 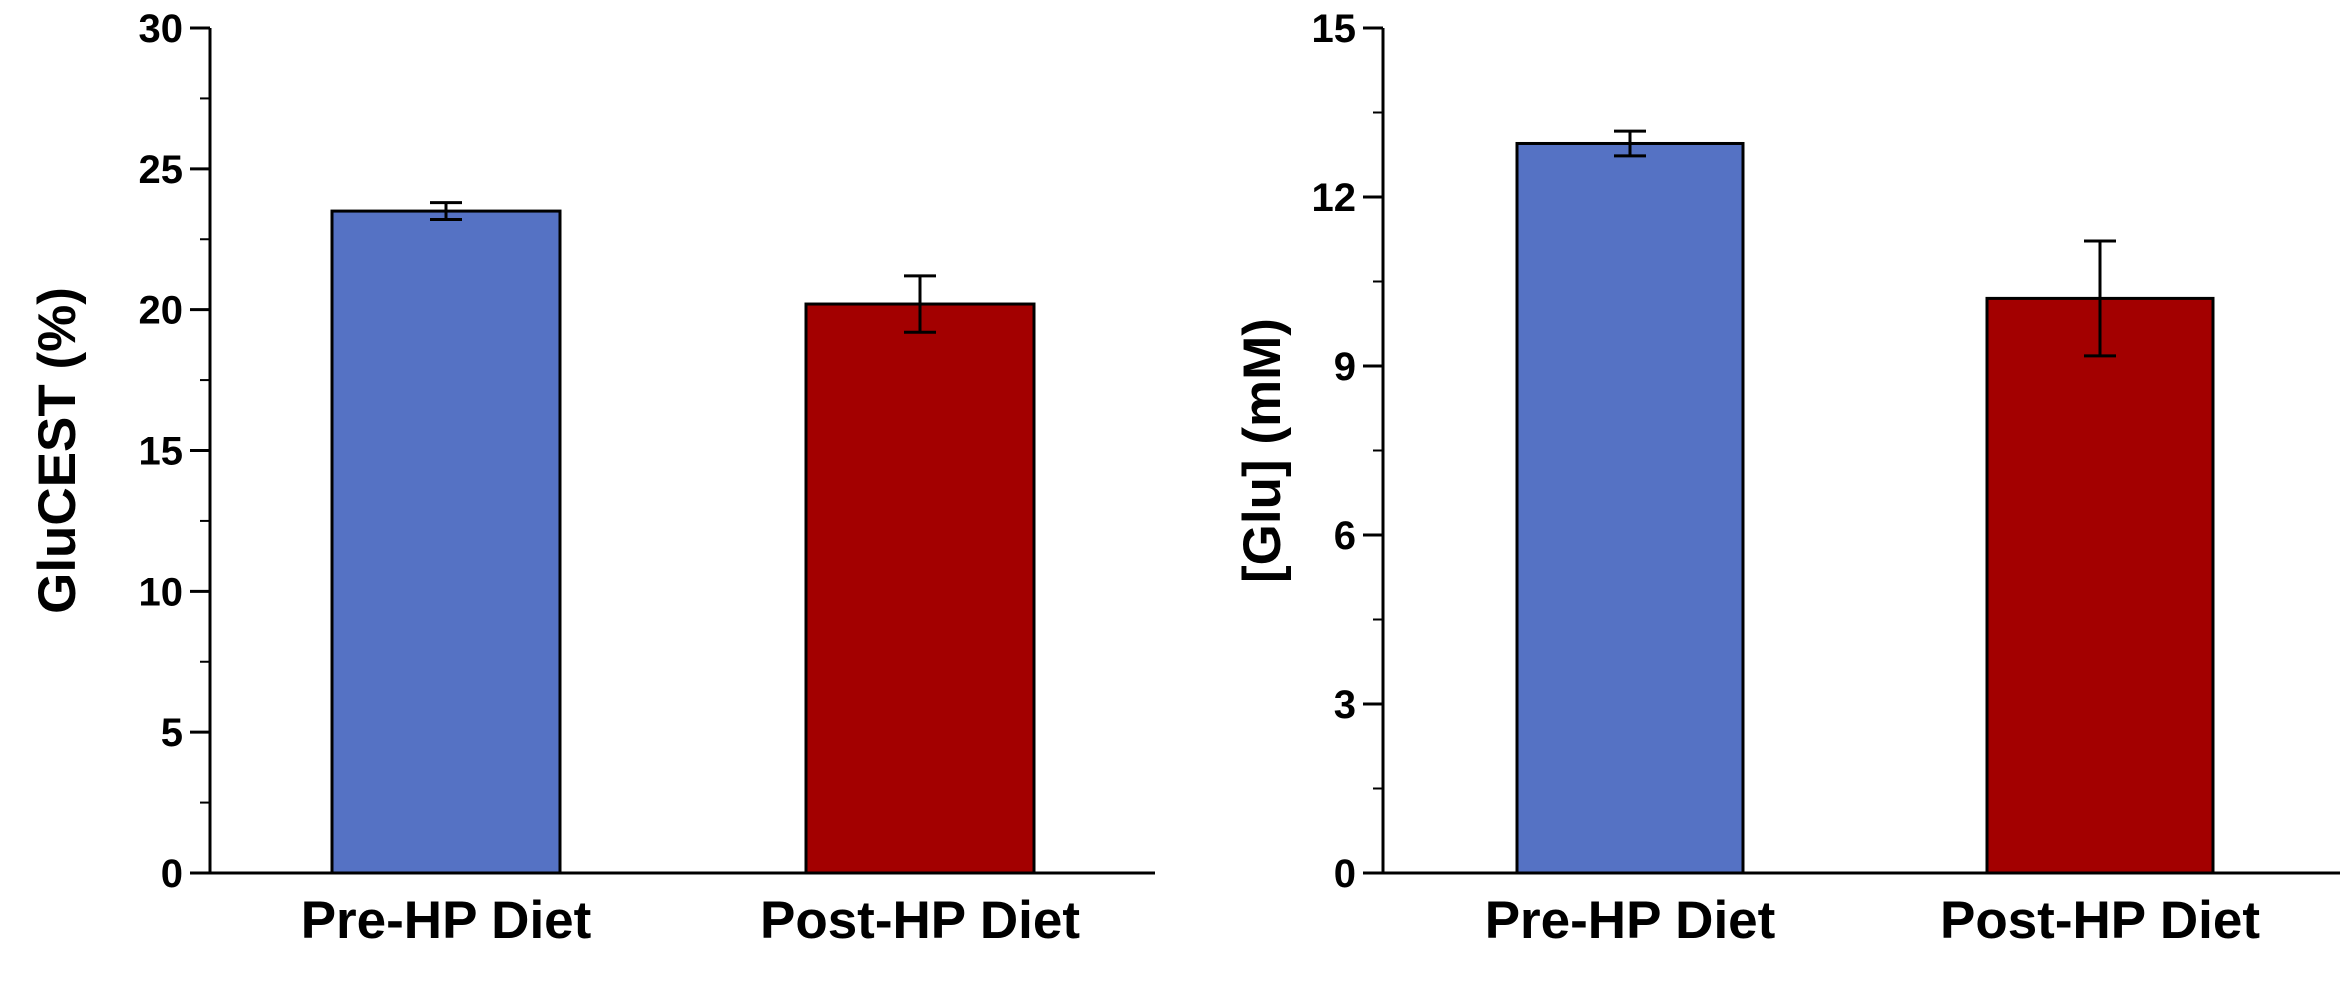 I want to click on y-tick-label: 25, so click(x=161, y=170).